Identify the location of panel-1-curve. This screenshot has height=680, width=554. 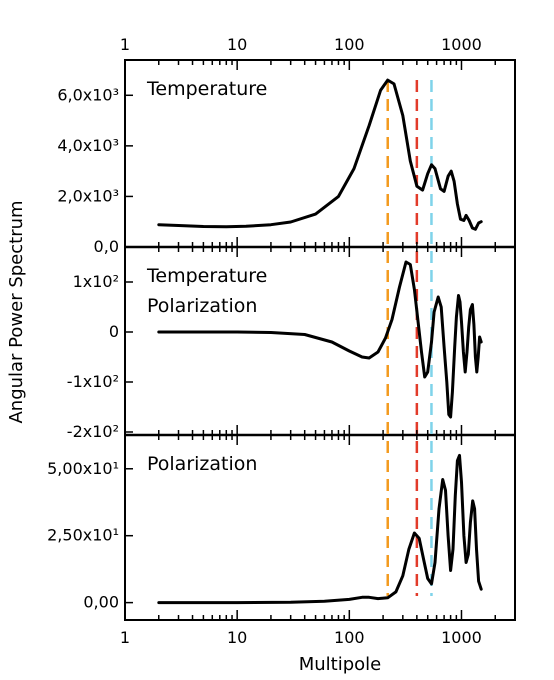
(320, 154).